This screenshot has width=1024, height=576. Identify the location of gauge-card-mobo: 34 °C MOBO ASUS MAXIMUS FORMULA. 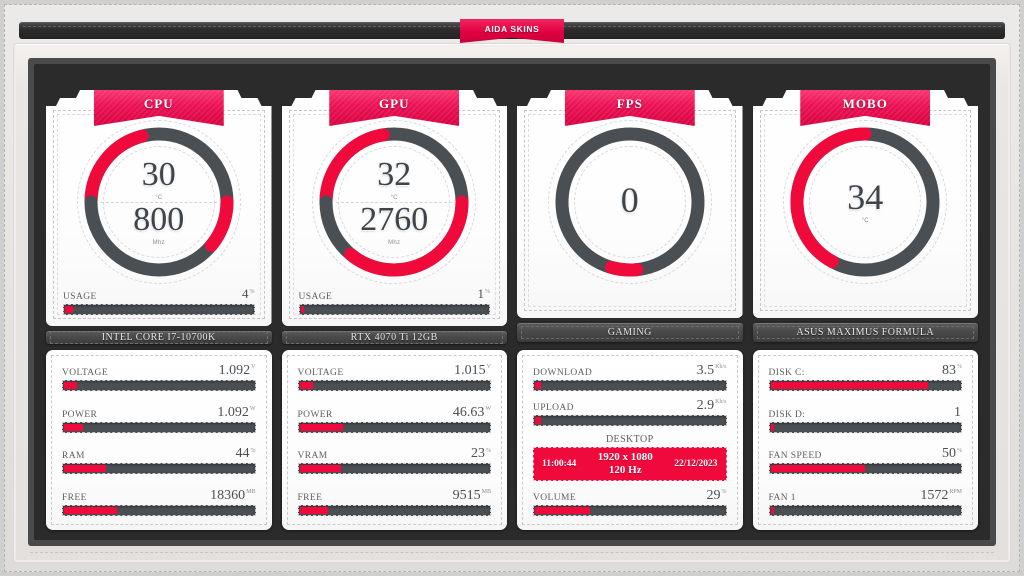
(865, 216).